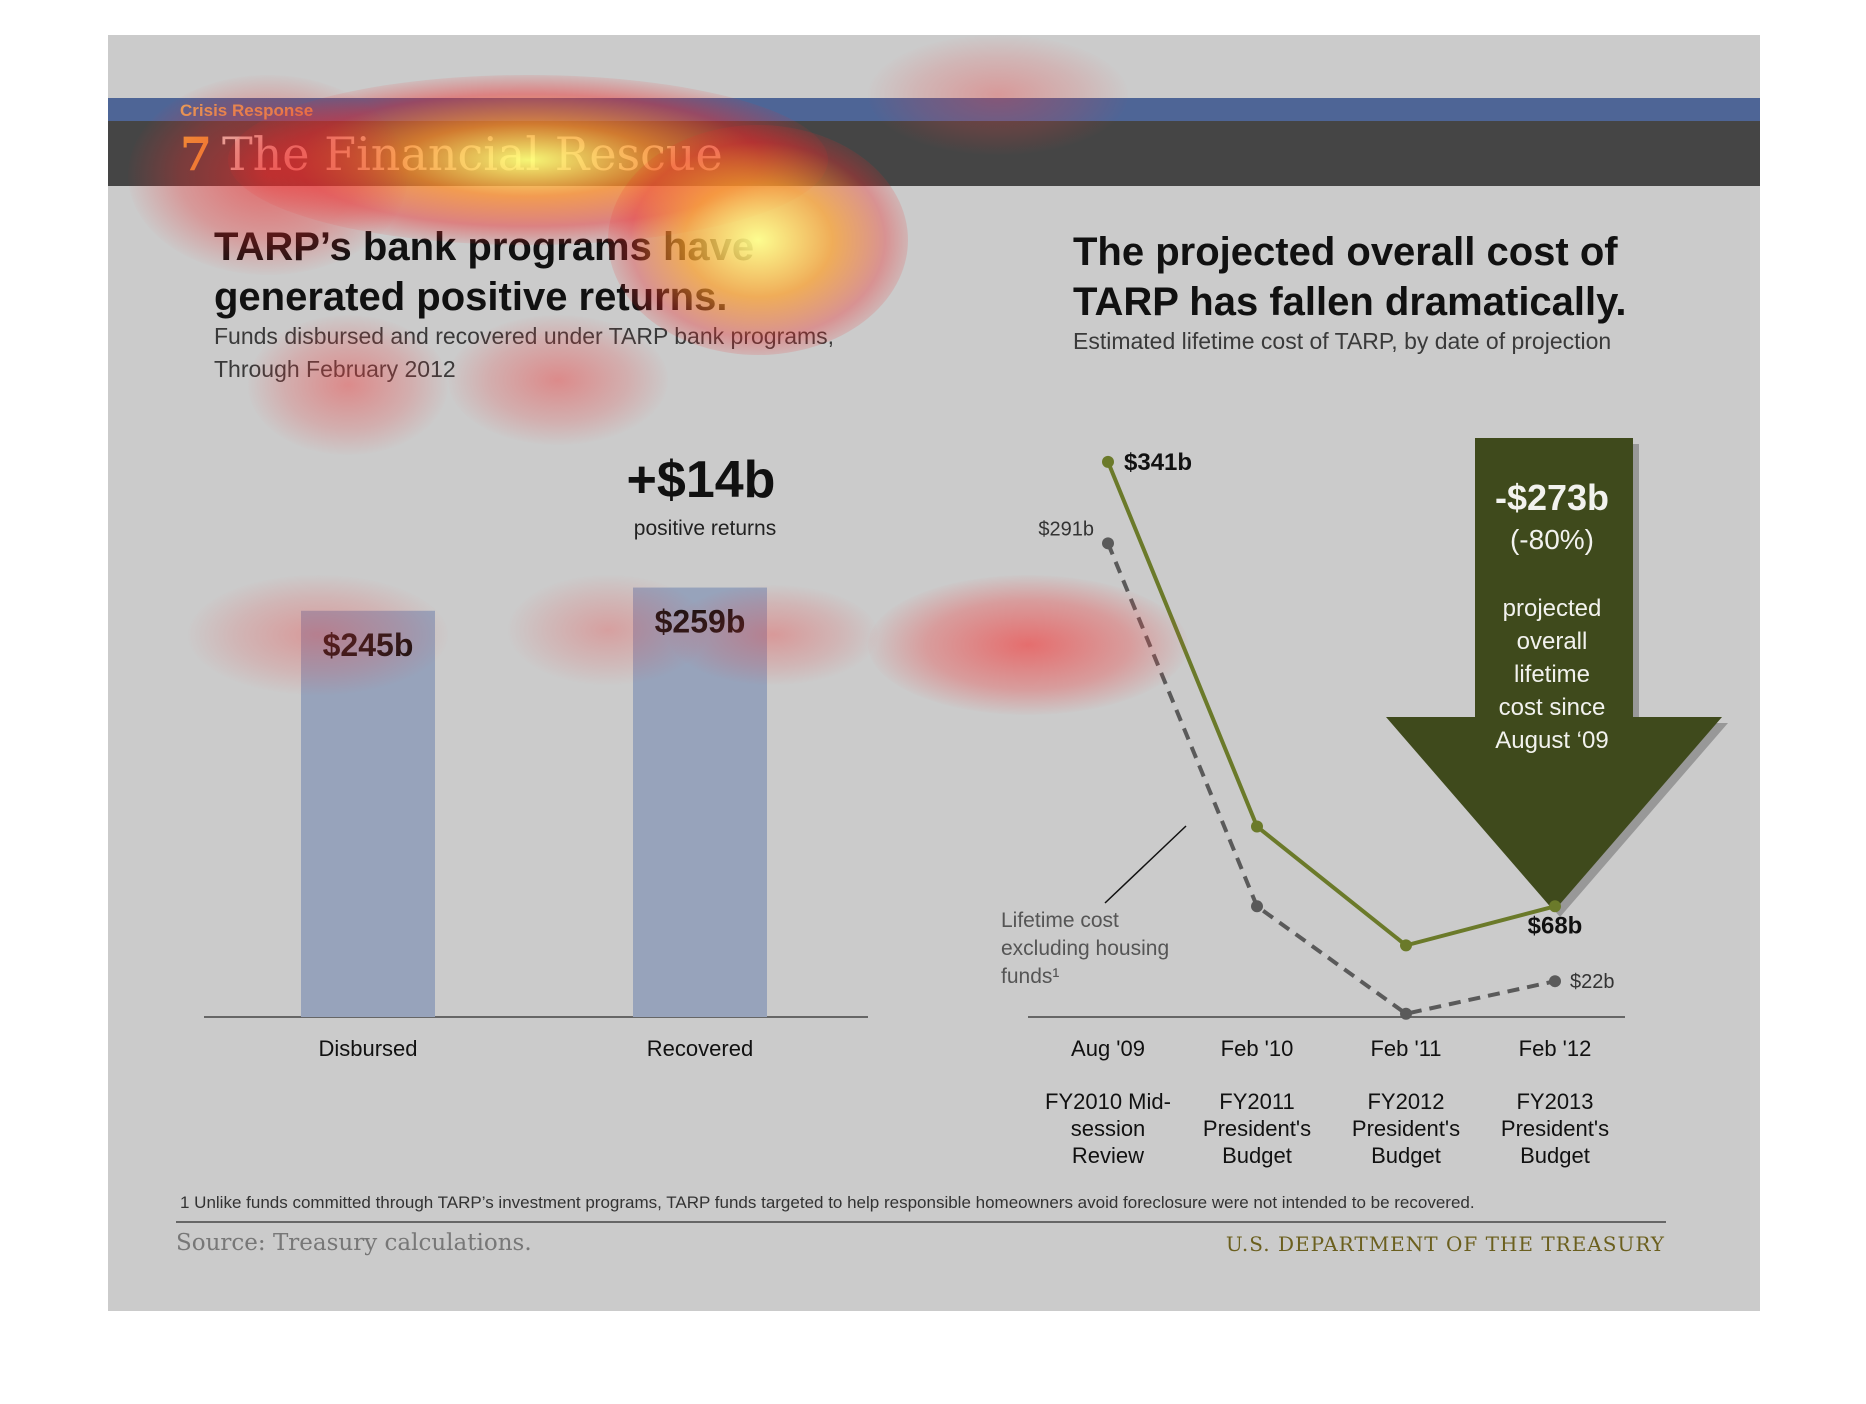 Image resolution: width=1866 pixels, height=1404 pixels. What do you see at coordinates (1108, 1101) in the screenshot?
I see `x-tick-sublabel: FY2010 Mid-` at bounding box center [1108, 1101].